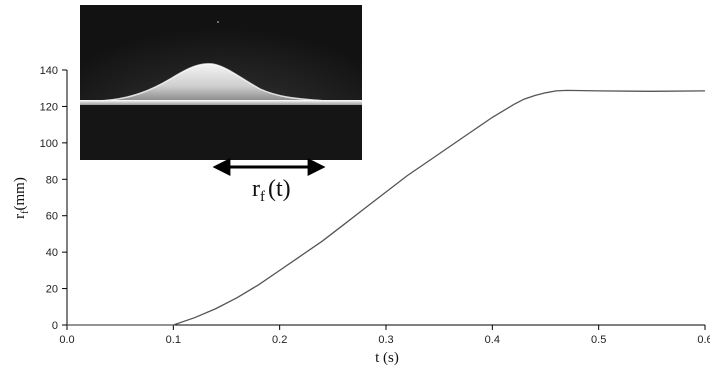  What do you see at coordinates (21, 198) in the screenshot?
I see `y-axis-title: rf(mm)` at bounding box center [21, 198].